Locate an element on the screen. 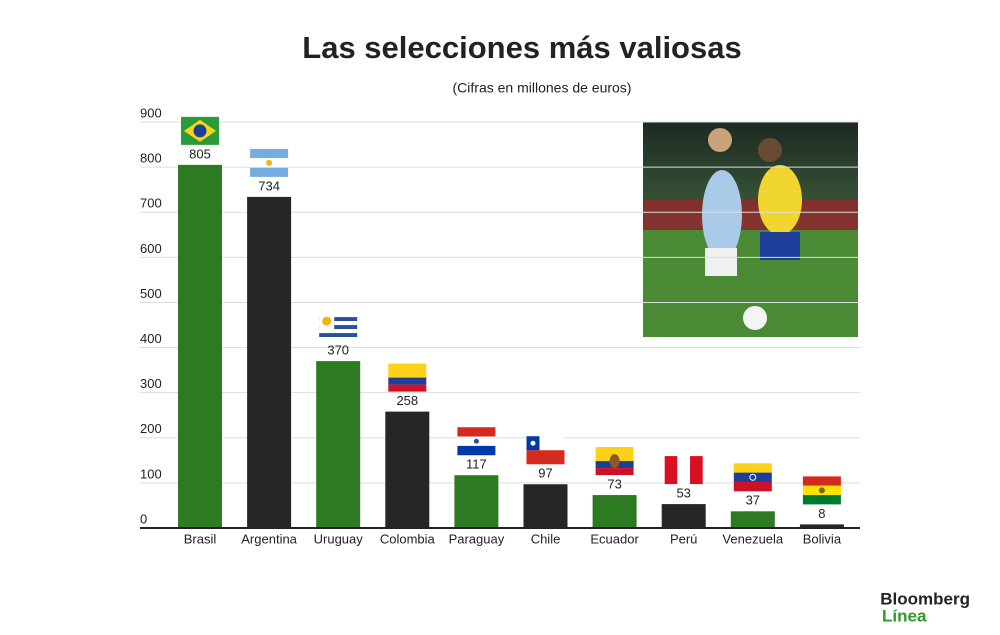 The image size is (1000, 635). chart-title: Las selecciones más valiosas is located at coordinates (521, 47).